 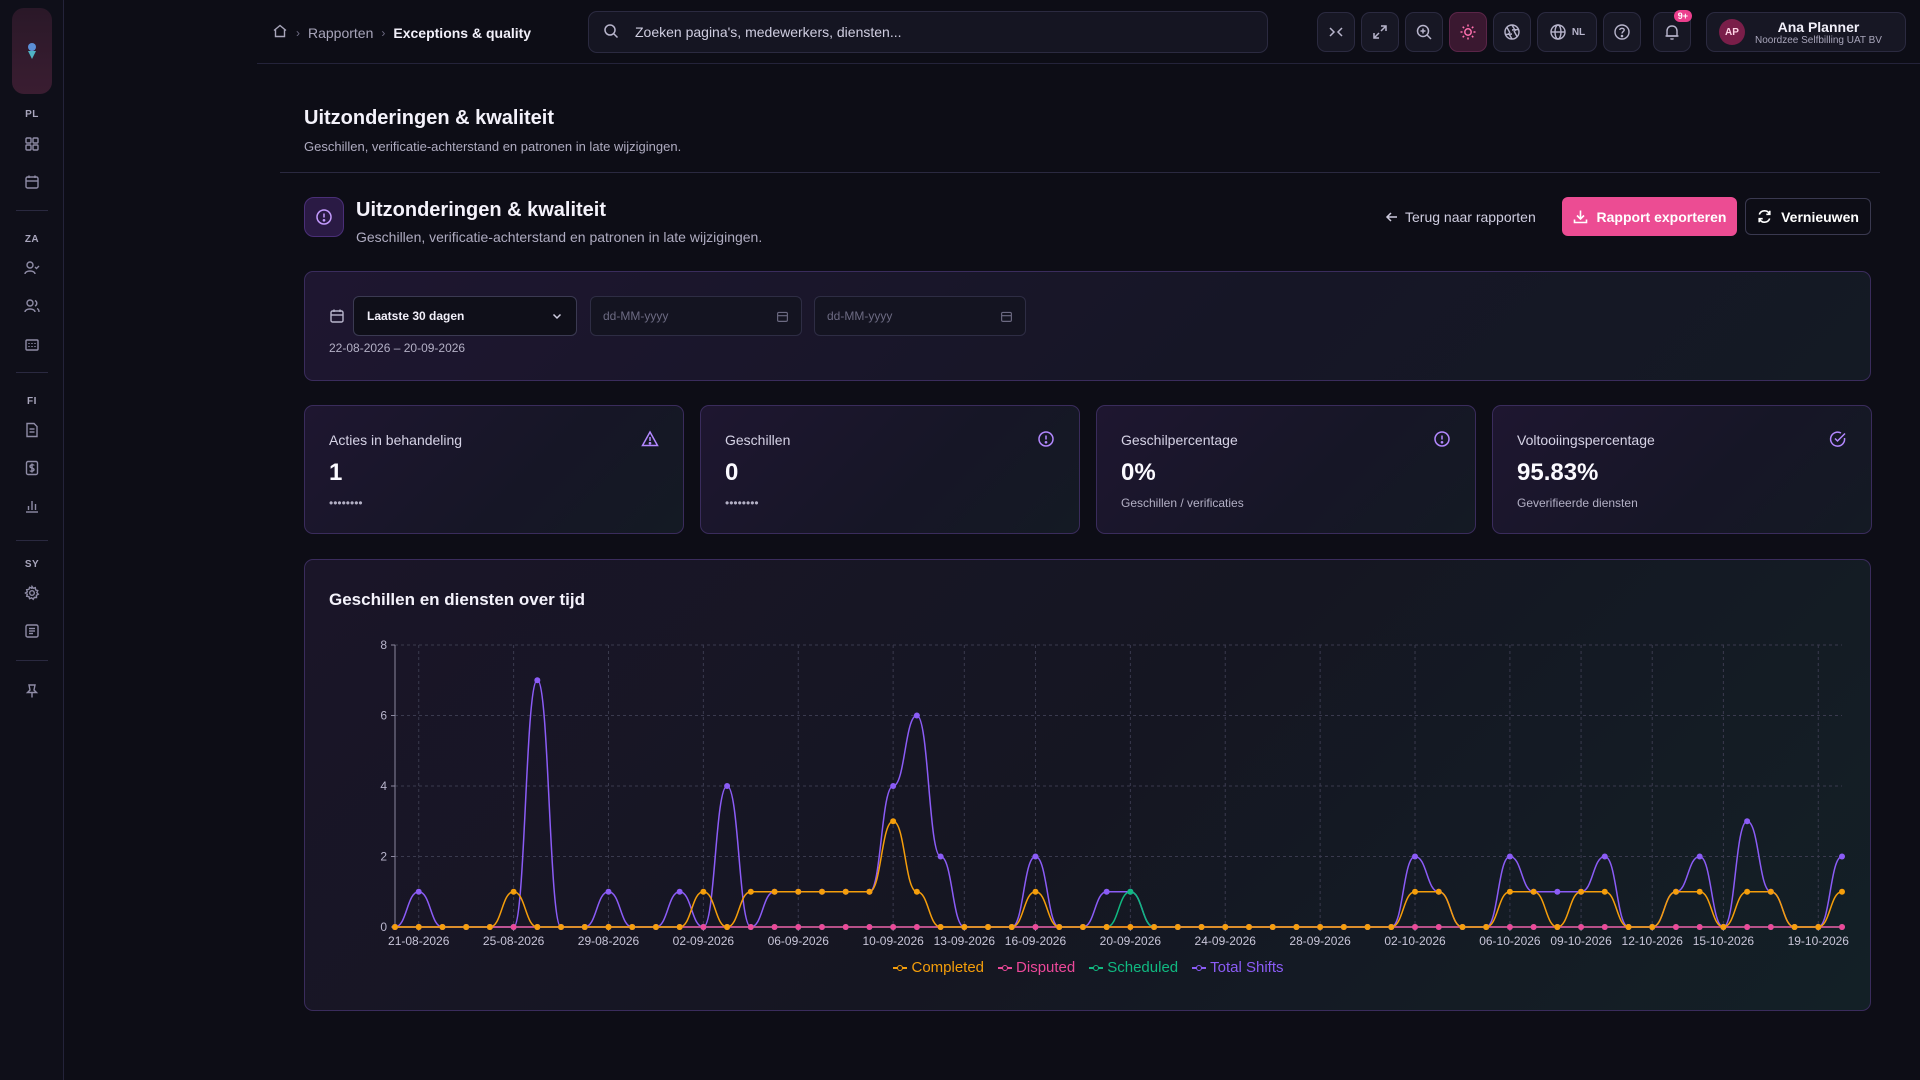 What do you see at coordinates (396, 440) in the screenshot?
I see `kpi-label: Acties in behandeling` at bounding box center [396, 440].